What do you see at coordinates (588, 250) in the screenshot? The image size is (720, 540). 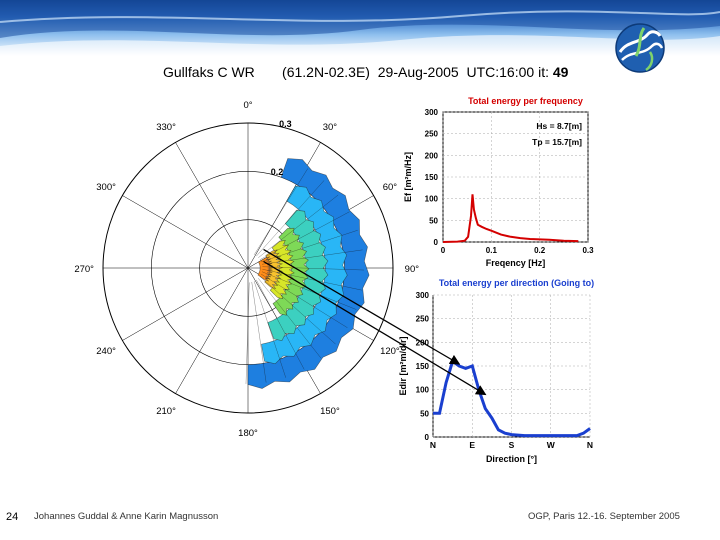 I see `freq-x-tick-label: 0.3` at bounding box center [588, 250].